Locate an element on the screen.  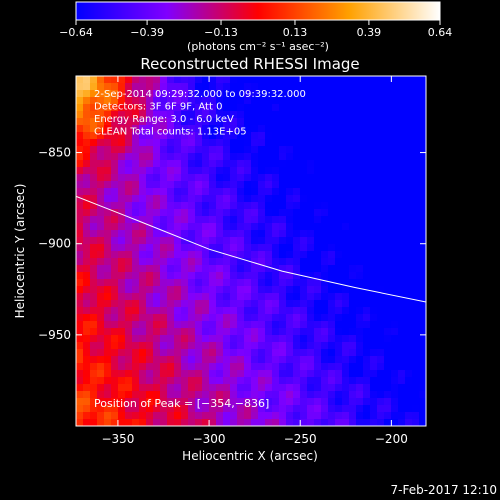
colorbar-ticks: −0.64 −0.39 −0.13 0.13 0.39 0.64 is located at coordinates (255, 29).